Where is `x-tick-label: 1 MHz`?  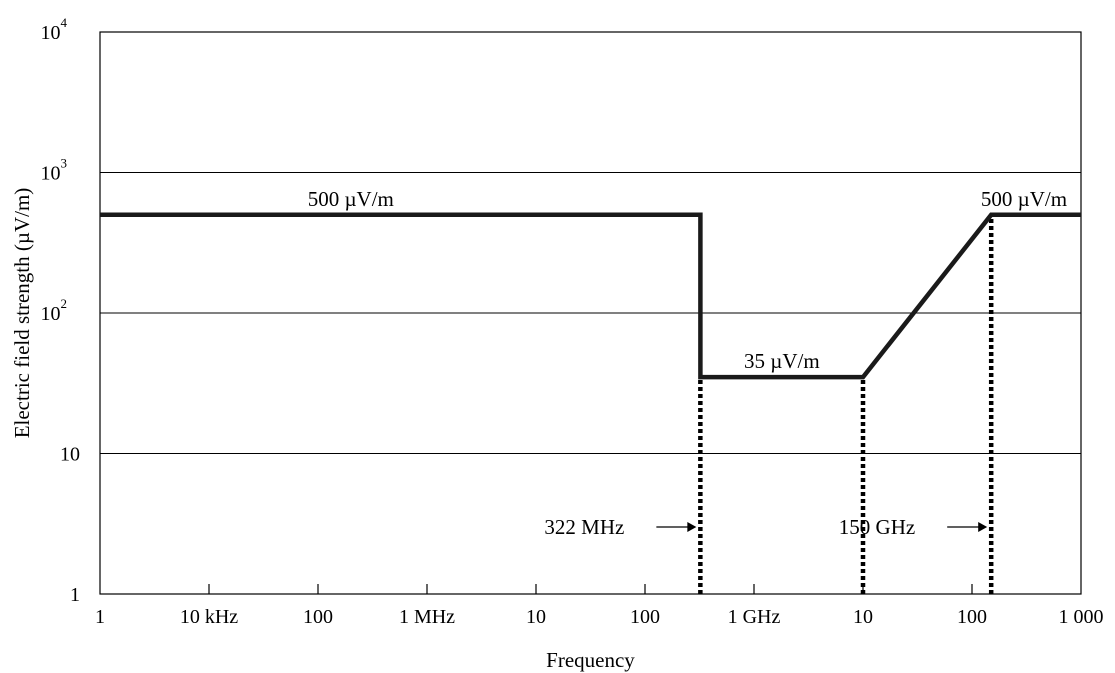
x-tick-label: 1 MHz is located at coordinates (427, 617).